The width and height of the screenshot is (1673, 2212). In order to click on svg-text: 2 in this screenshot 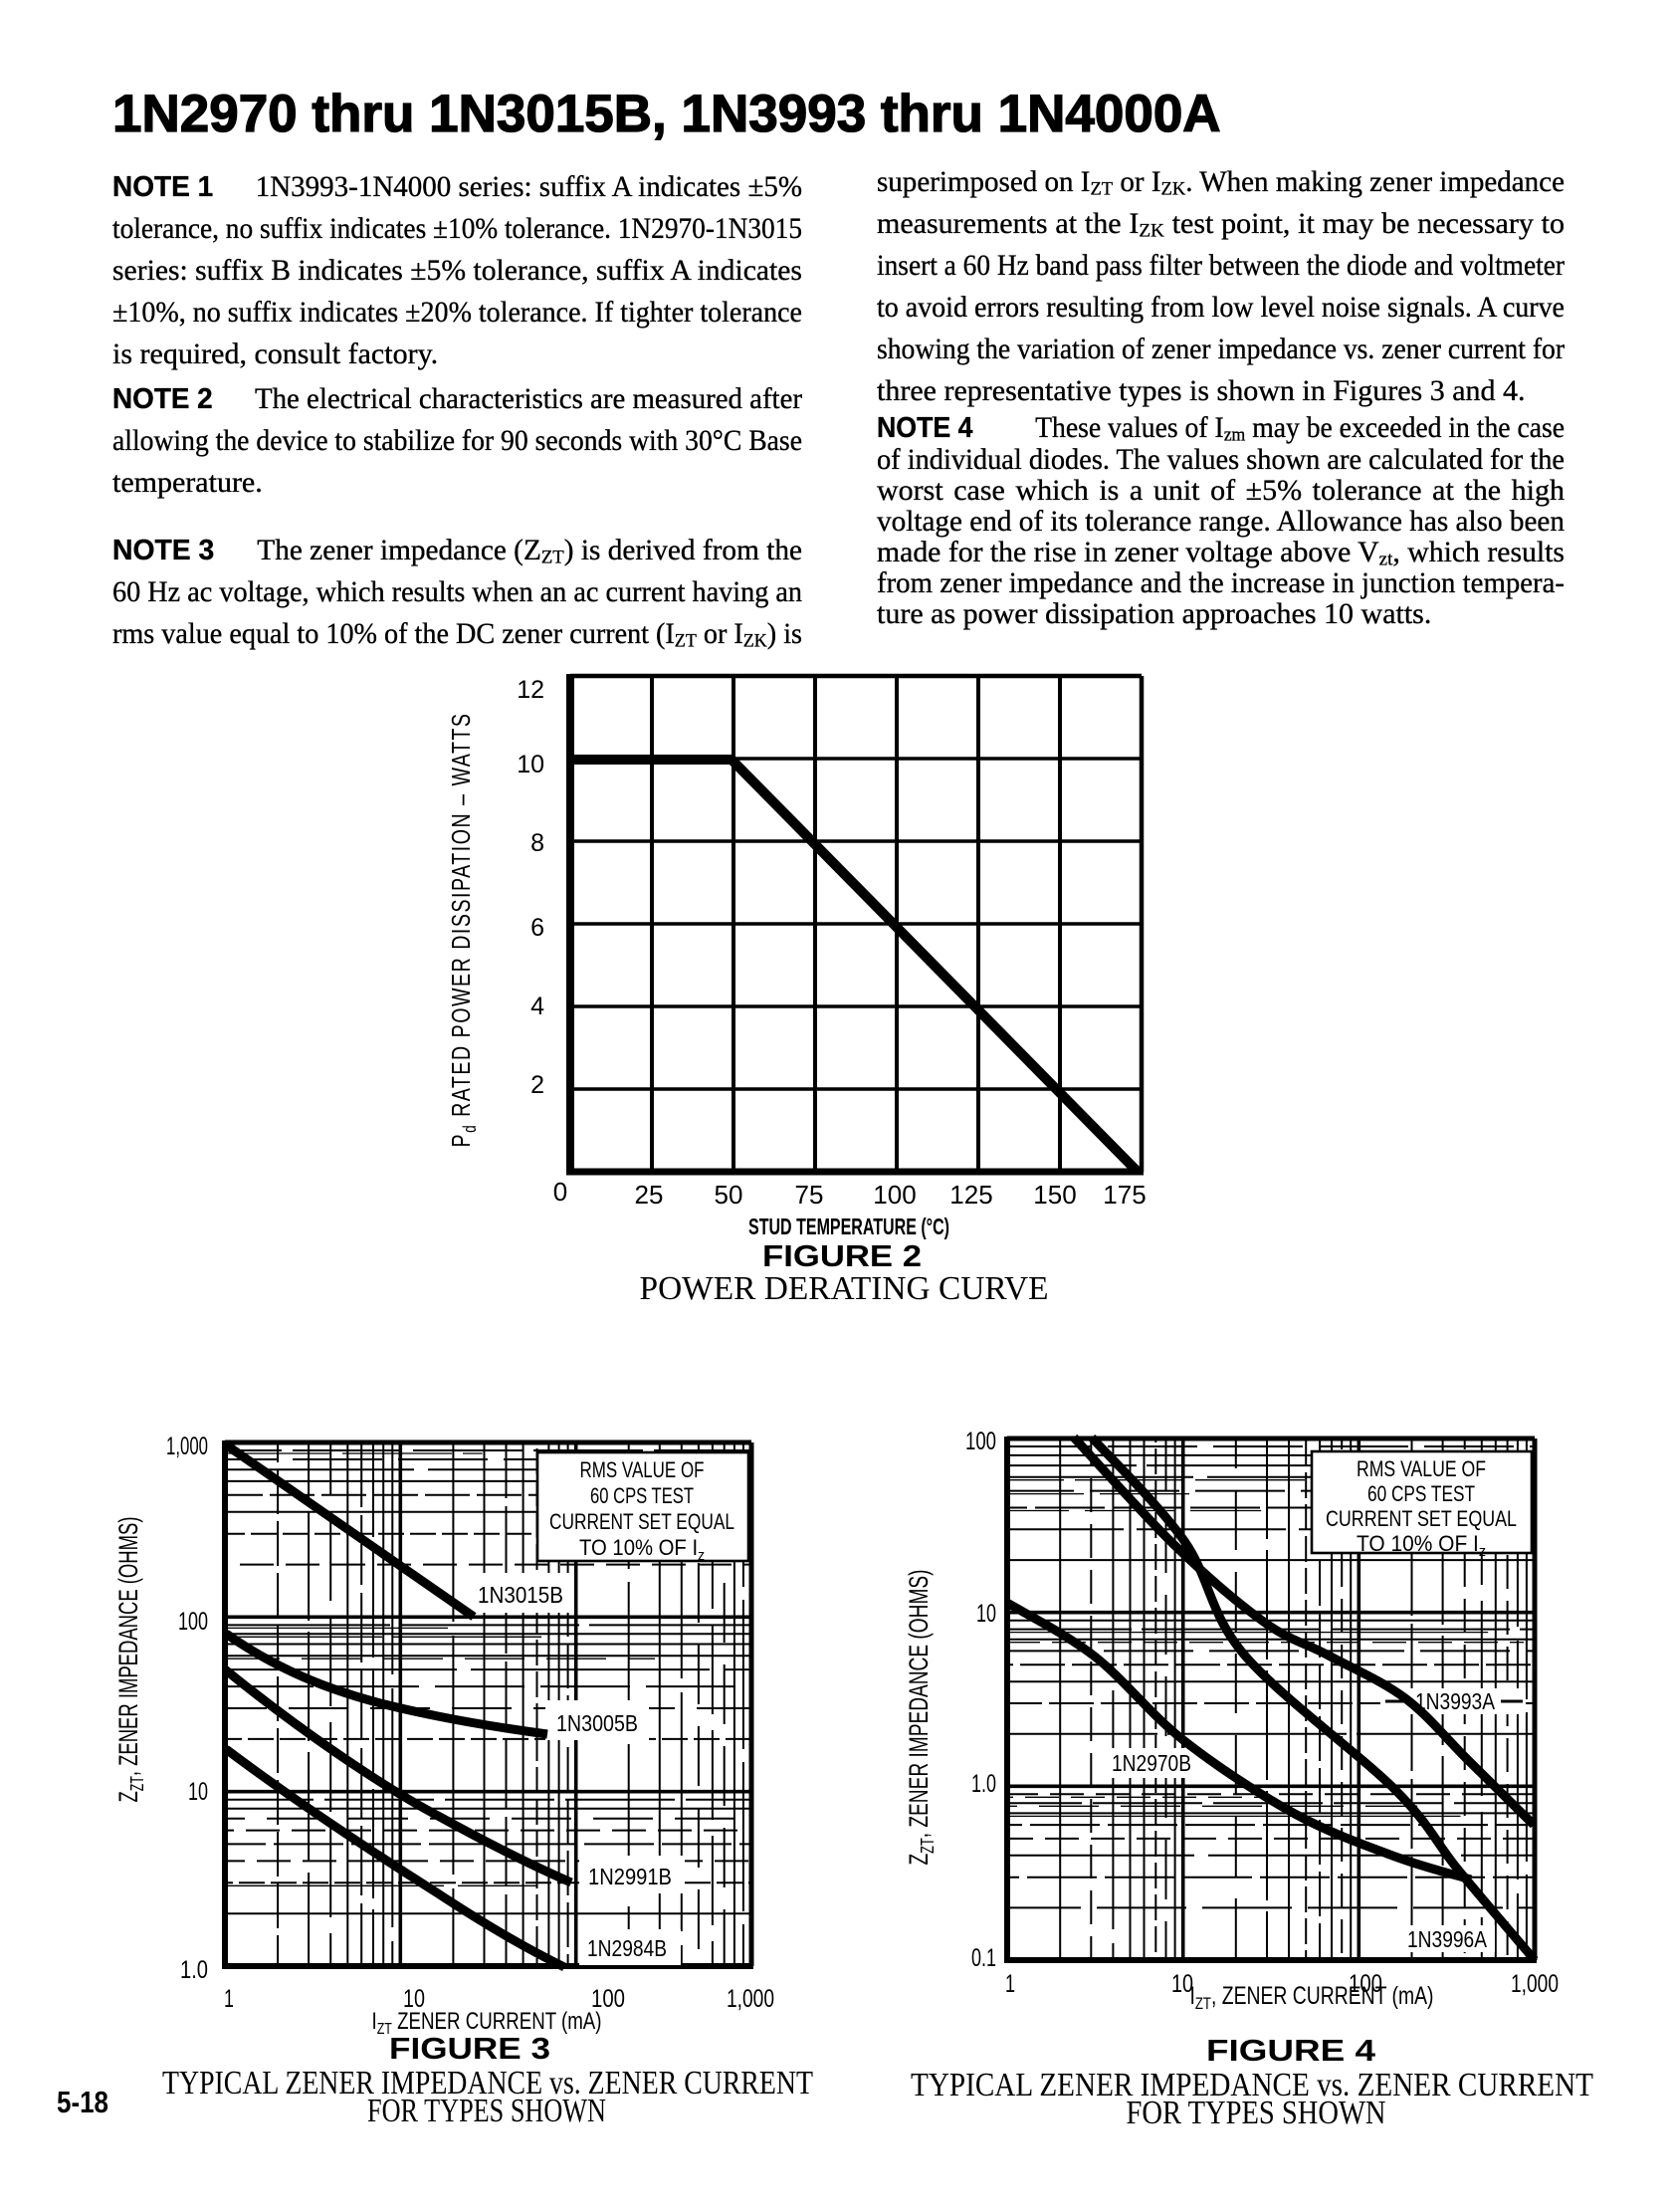, I will do `click(537, 1085)`.